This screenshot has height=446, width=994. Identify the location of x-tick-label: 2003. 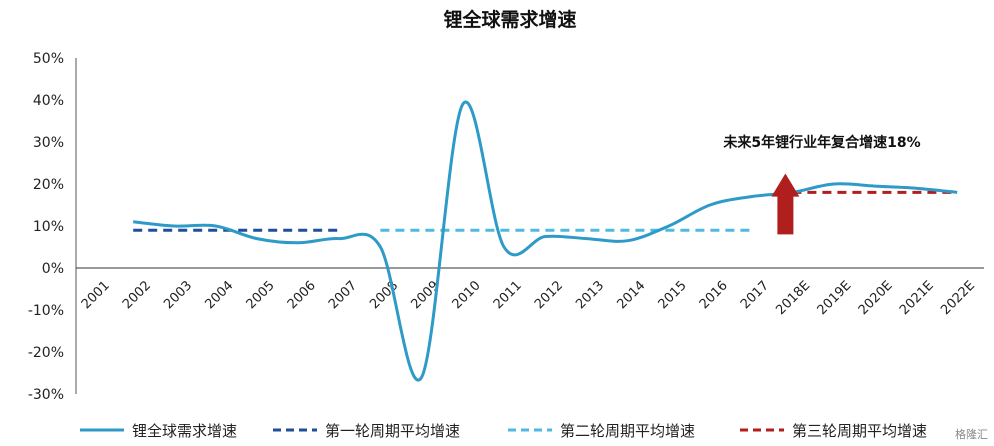
(178, 295).